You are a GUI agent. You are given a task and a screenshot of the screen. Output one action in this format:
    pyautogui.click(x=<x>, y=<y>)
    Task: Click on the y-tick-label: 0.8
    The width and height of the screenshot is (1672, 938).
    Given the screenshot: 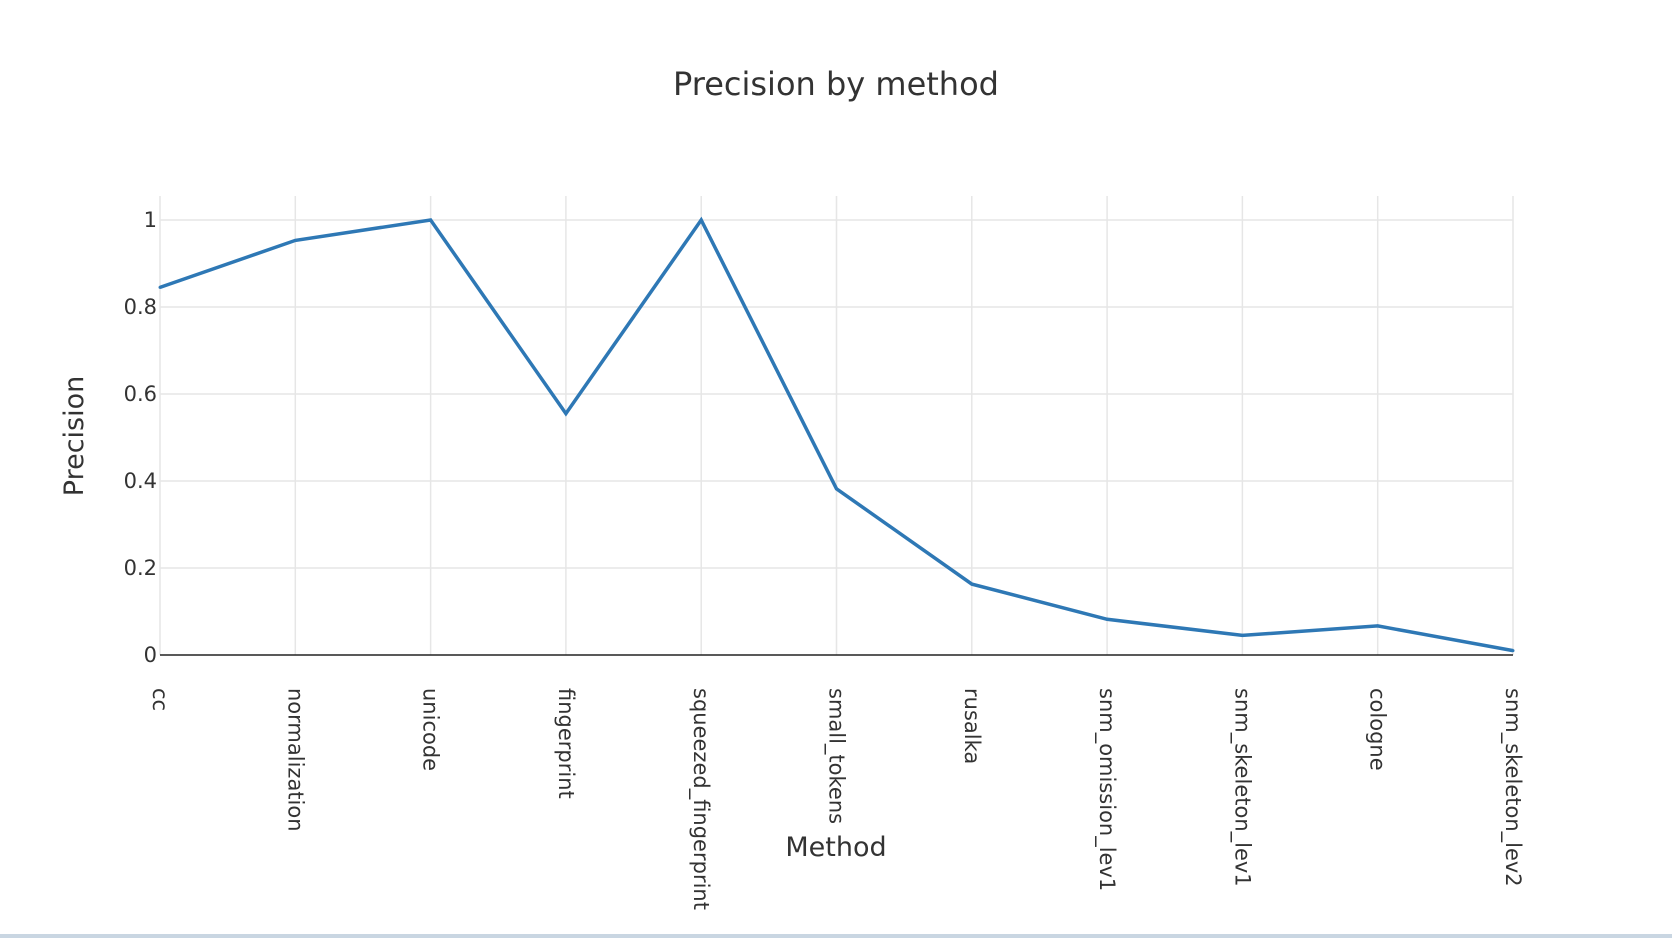 What is the action you would take?
    pyautogui.click(x=140, y=307)
    